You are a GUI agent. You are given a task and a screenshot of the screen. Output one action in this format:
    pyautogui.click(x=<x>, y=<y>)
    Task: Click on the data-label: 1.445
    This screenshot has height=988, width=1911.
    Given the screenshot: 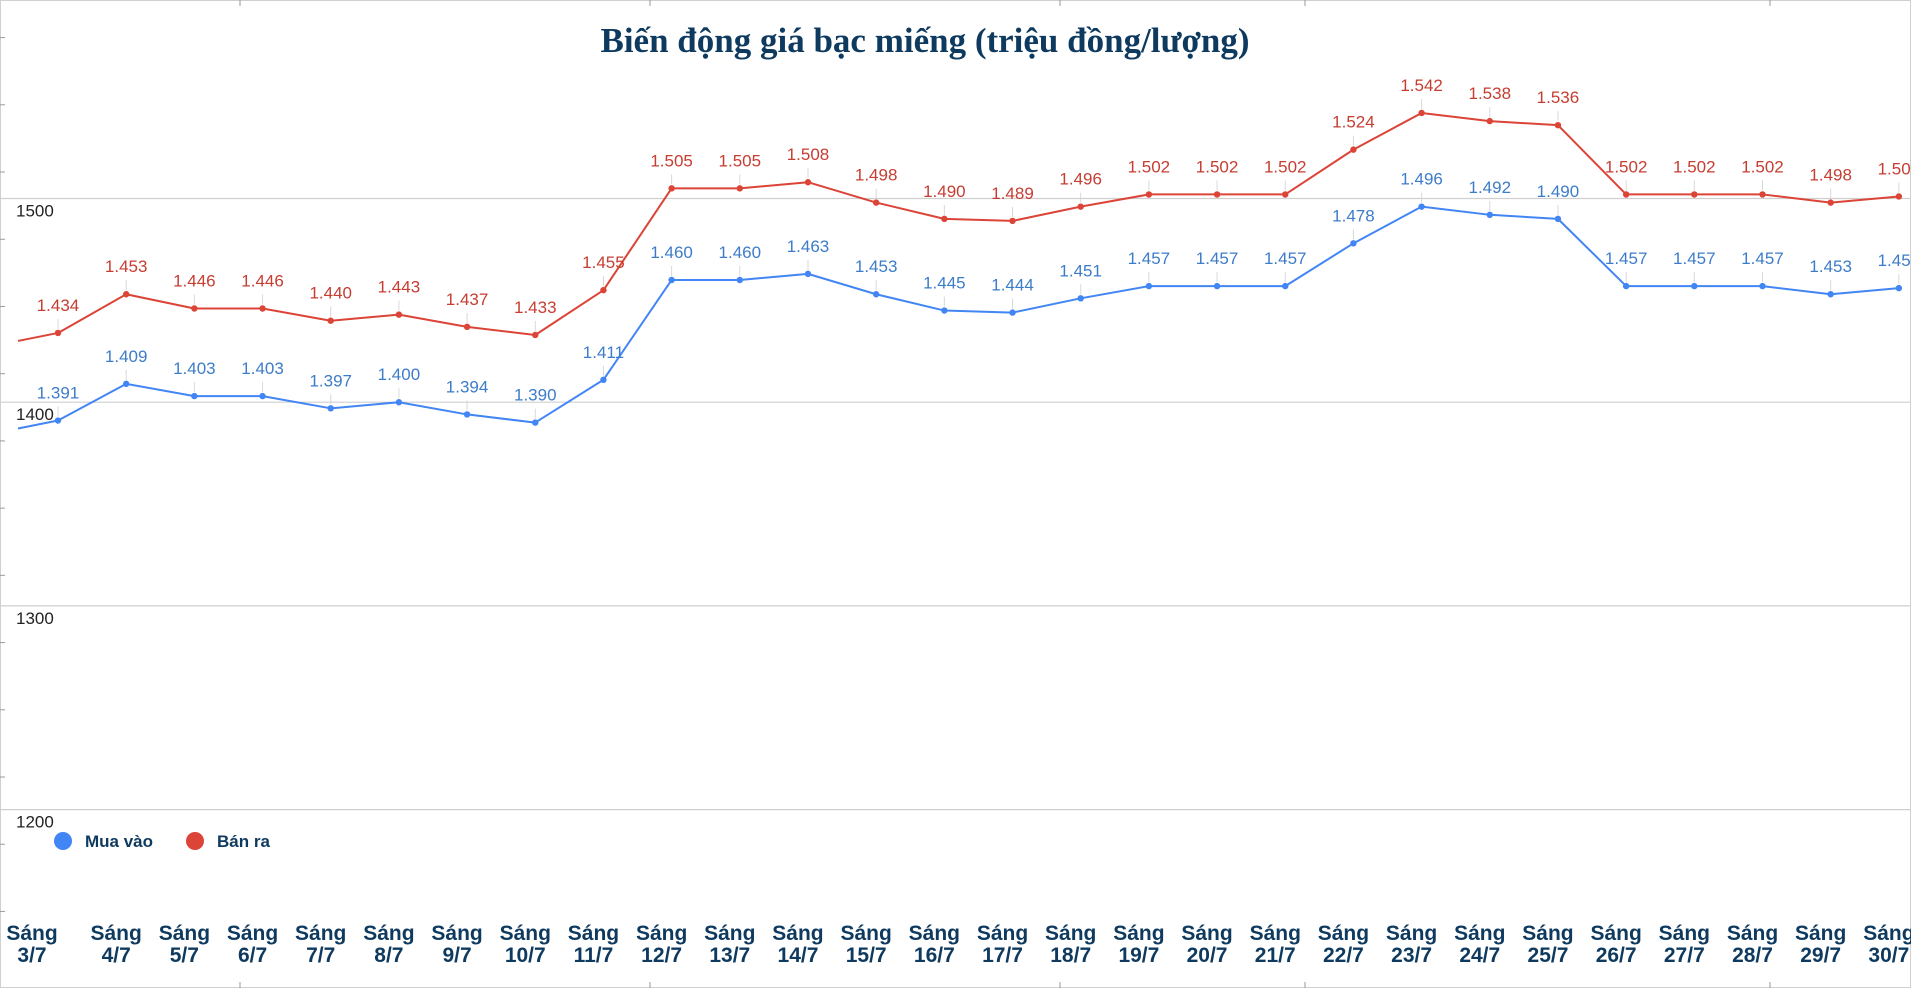 What is the action you would take?
    pyautogui.click(x=944, y=283)
    